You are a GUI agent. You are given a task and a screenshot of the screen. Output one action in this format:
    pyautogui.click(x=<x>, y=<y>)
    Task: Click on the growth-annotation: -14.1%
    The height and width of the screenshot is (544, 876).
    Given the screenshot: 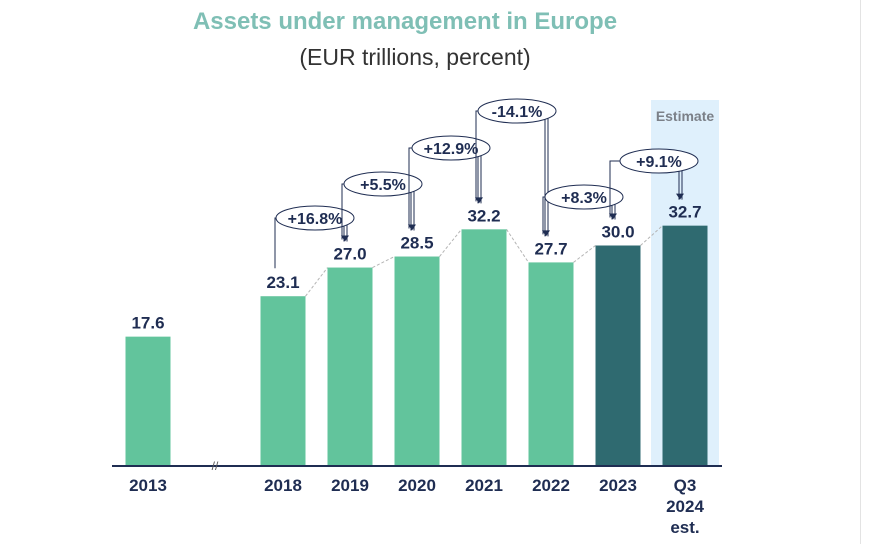 What is the action you would take?
    pyautogui.click(x=516, y=167)
    